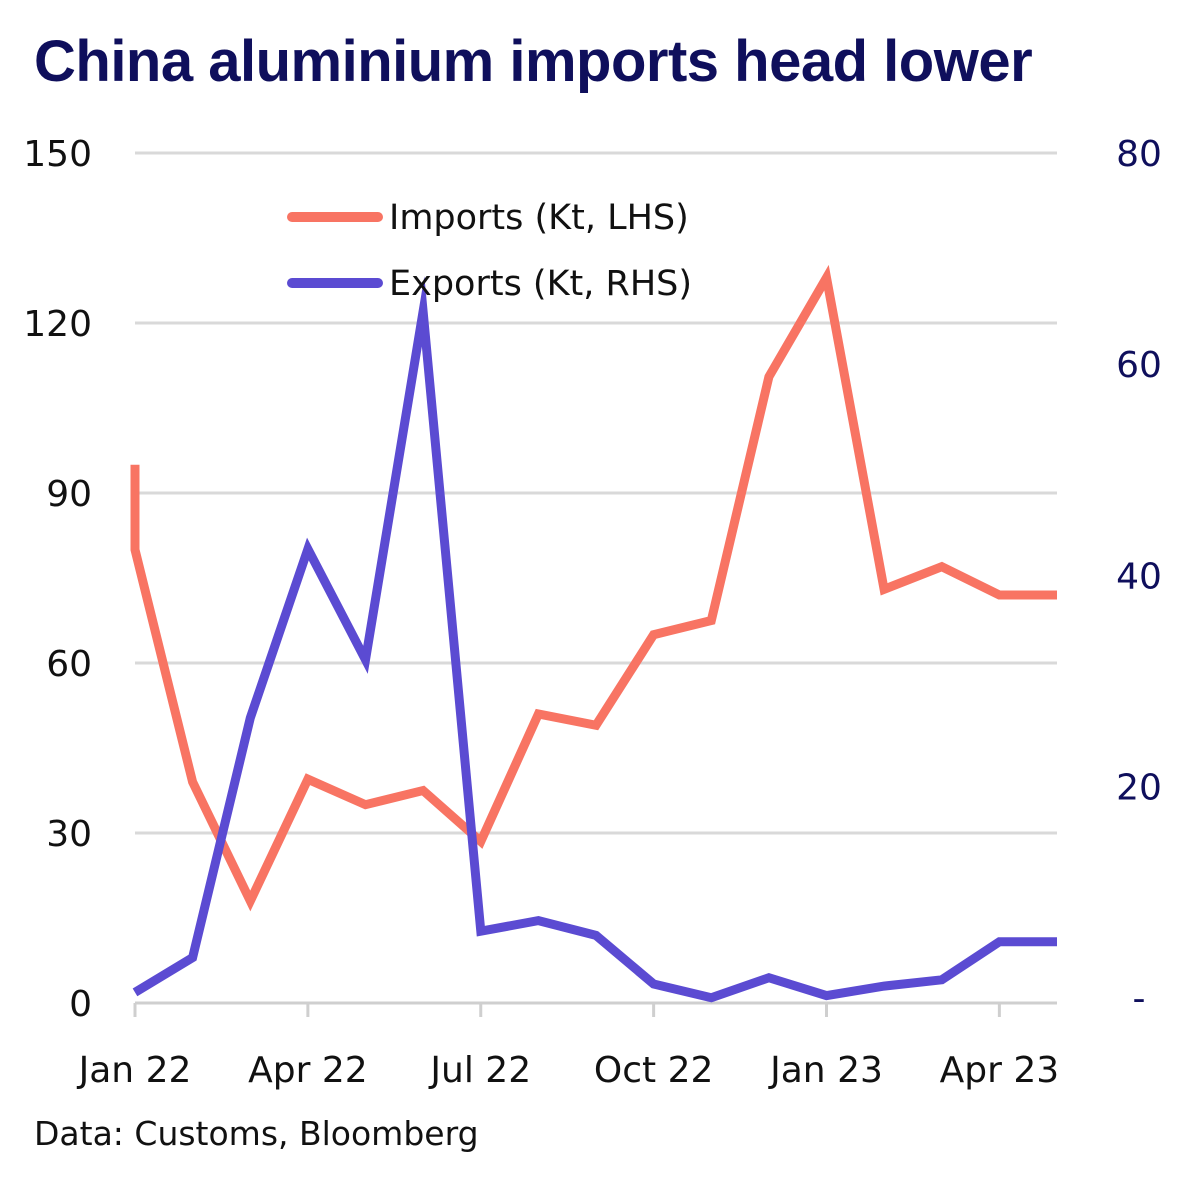  Describe the element at coordinates (69, 834) in the screenshot. I see `y-left-tick-label: 30` at that location.